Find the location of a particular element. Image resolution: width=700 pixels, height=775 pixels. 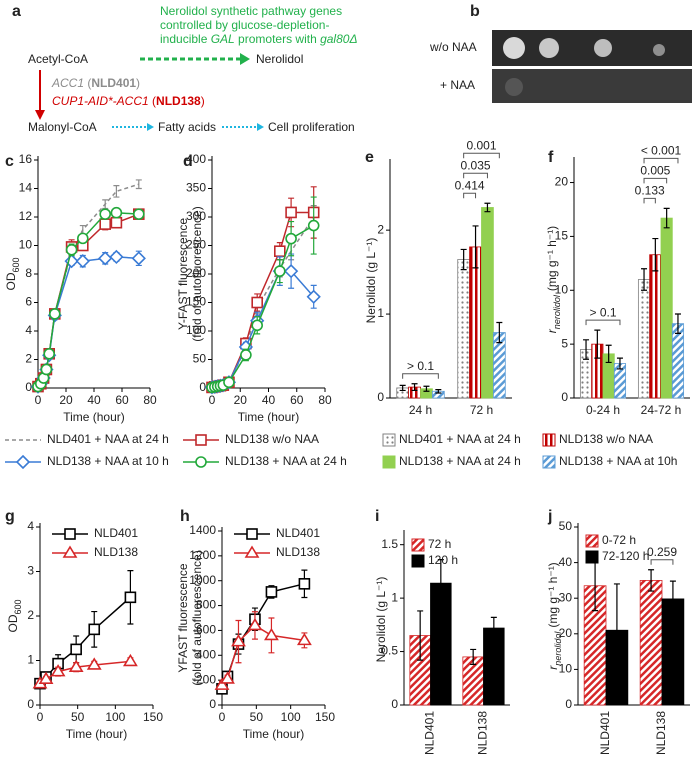

strain: NLD401 is located at coordinates (113, 83).